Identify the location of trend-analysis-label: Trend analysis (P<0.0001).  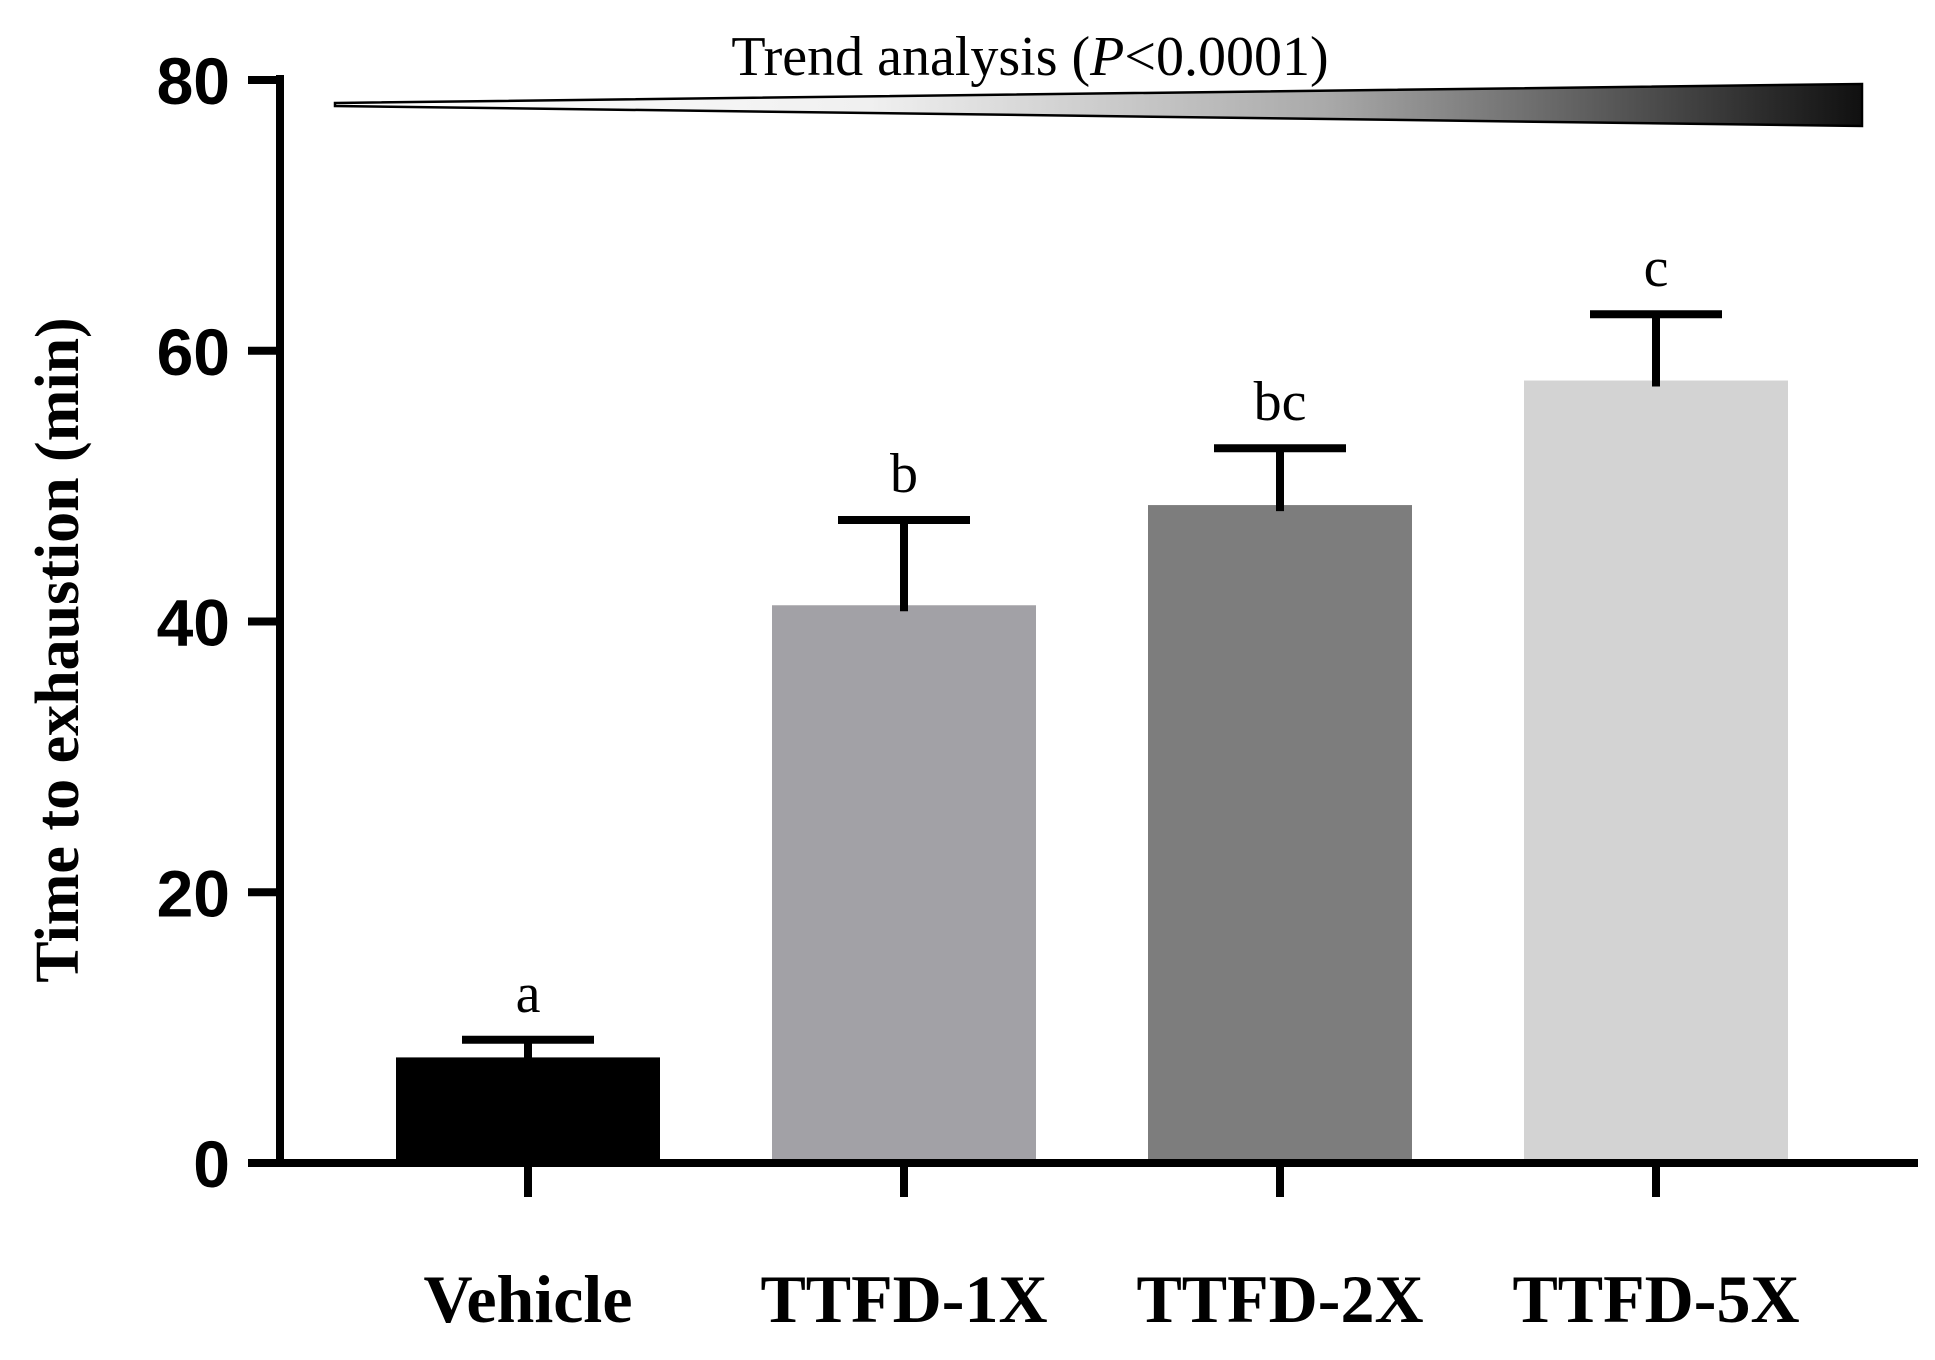
(1029, 57).